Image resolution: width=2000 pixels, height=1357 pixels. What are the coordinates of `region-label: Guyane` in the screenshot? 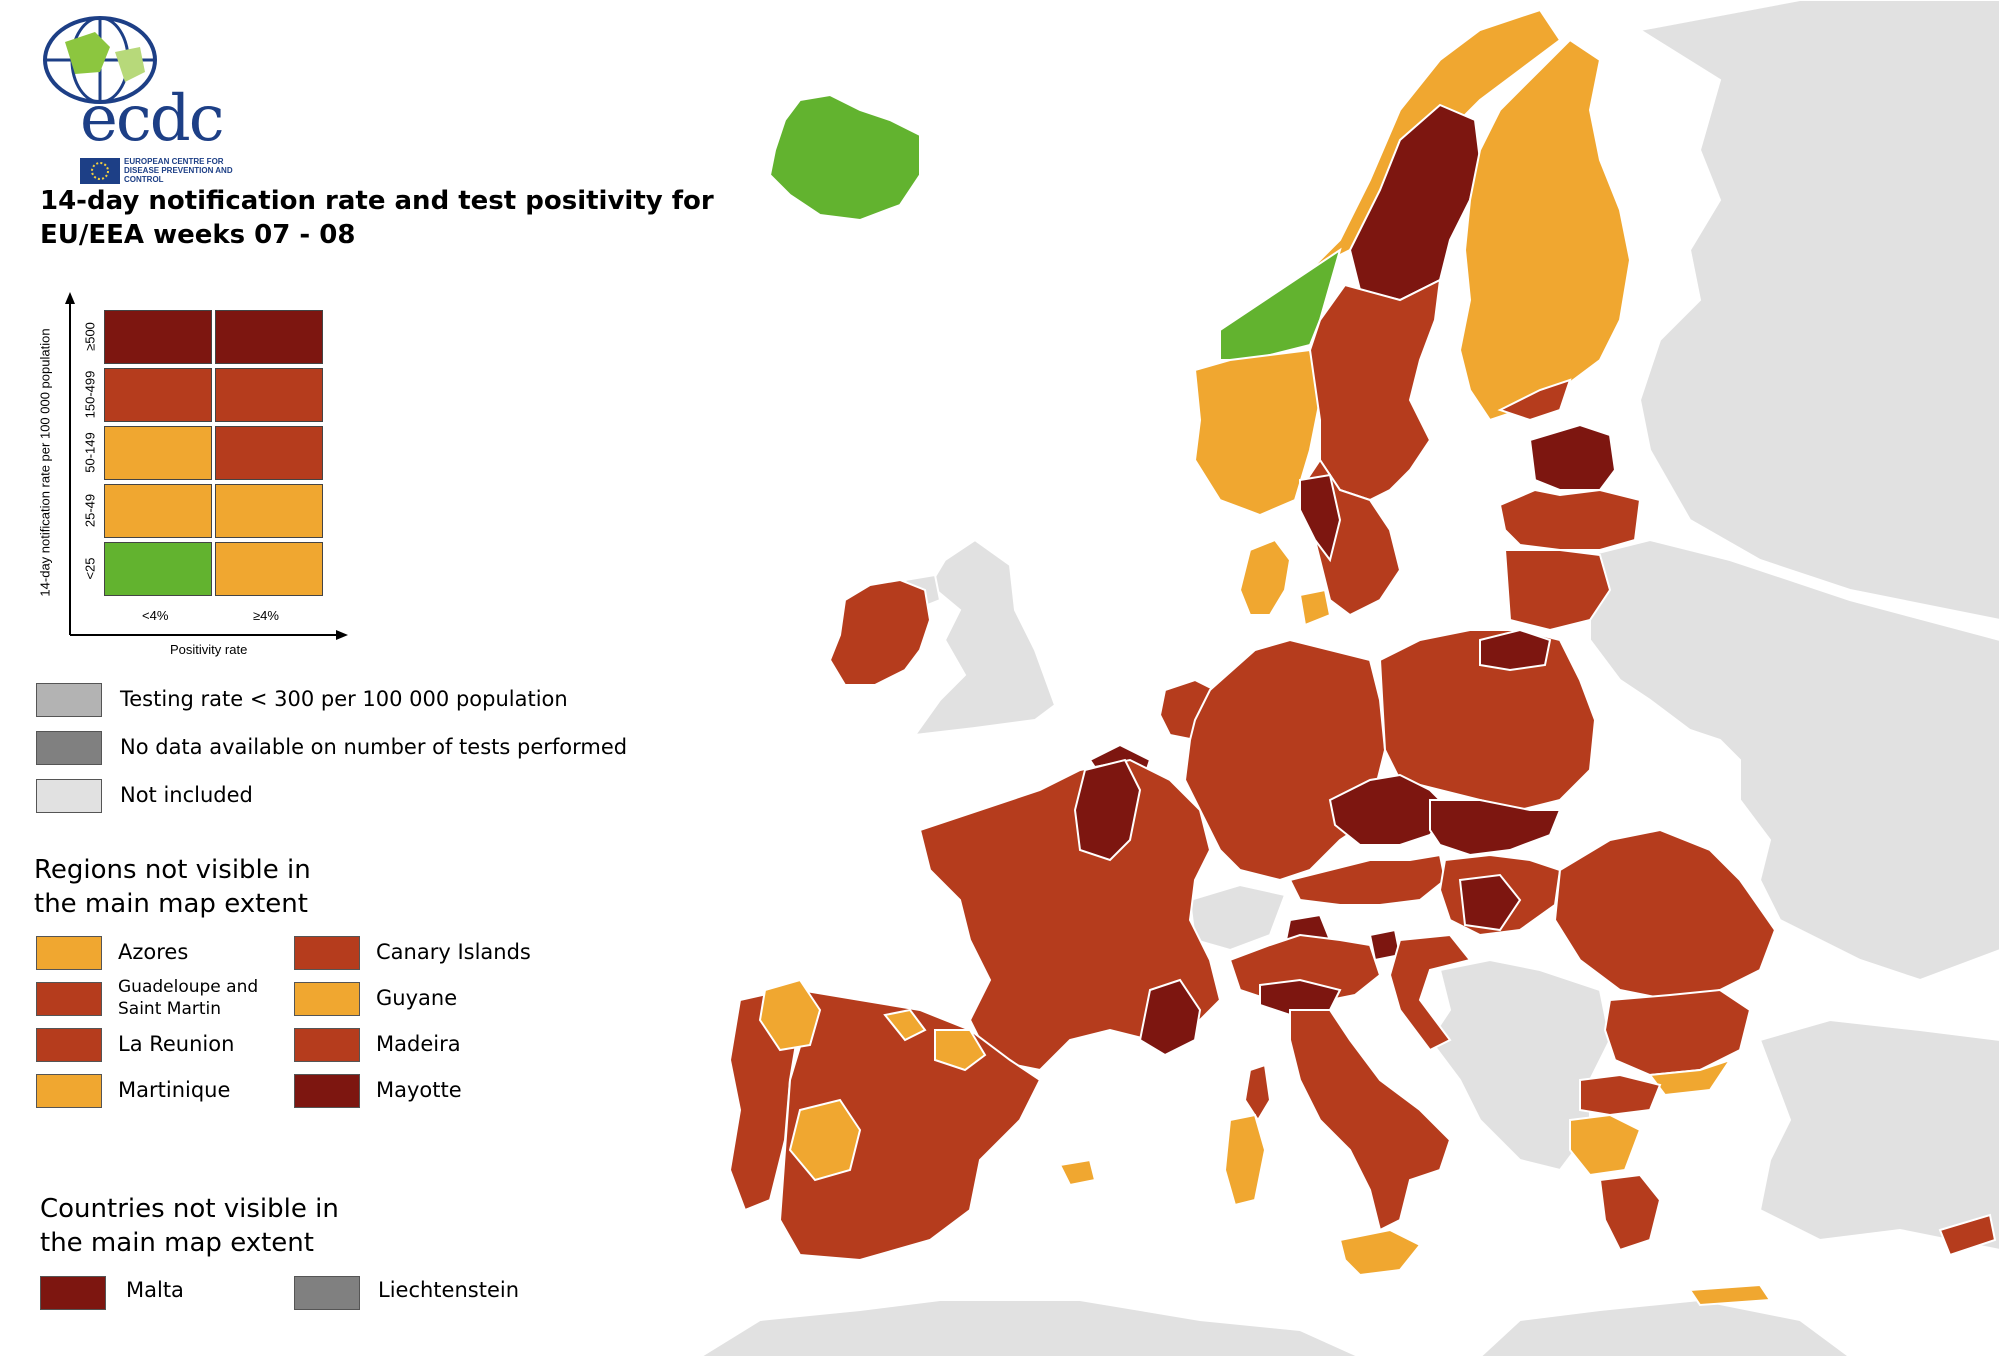 It's located at (417, 998).